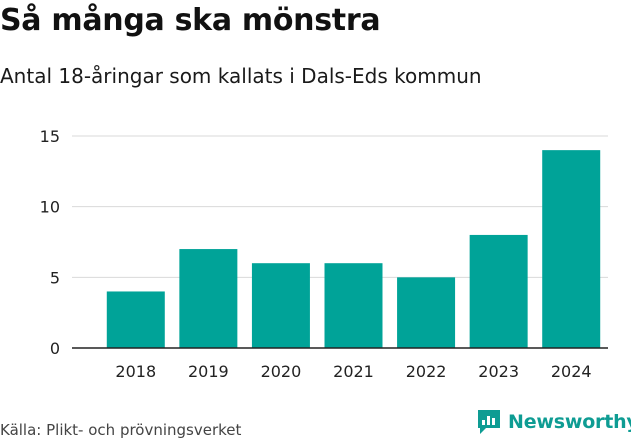 This screenshot has height=439, width=631. I want to click on x-tick-label: 2018, so click(135, 371).